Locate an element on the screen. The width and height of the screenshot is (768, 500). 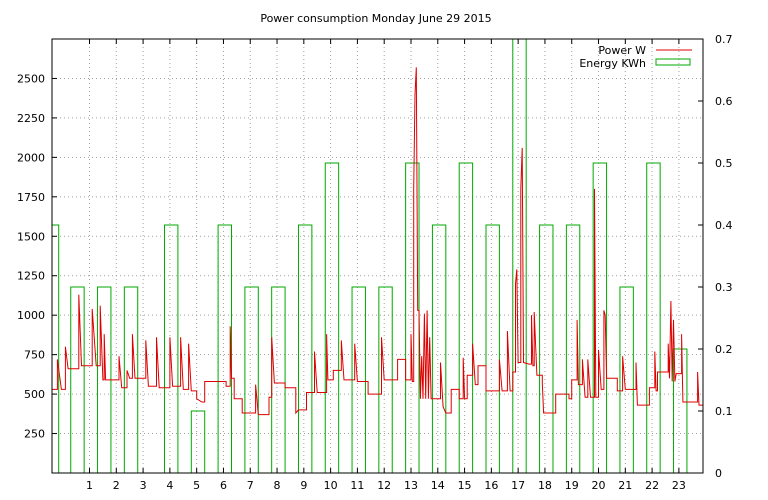
x-tick-label: 23 is located at coordinates (679, 485).